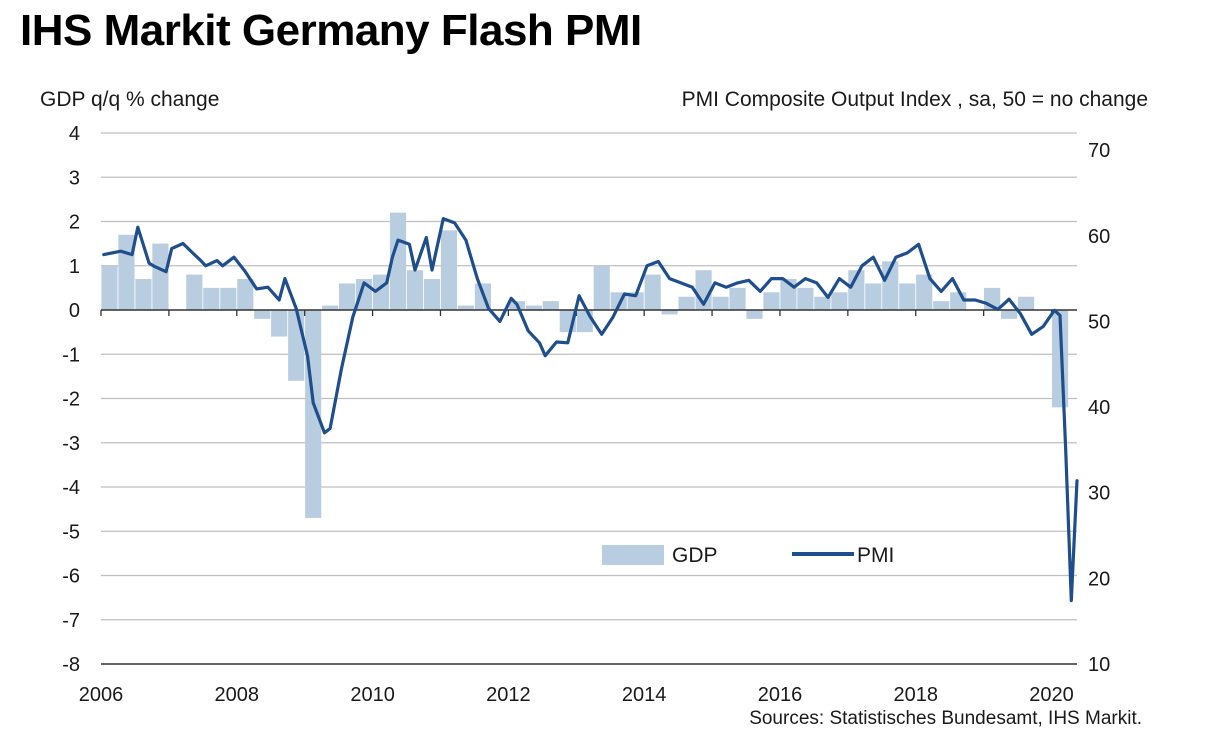  I want to click on legend-gdp-label: GDP, so click(695, 555).